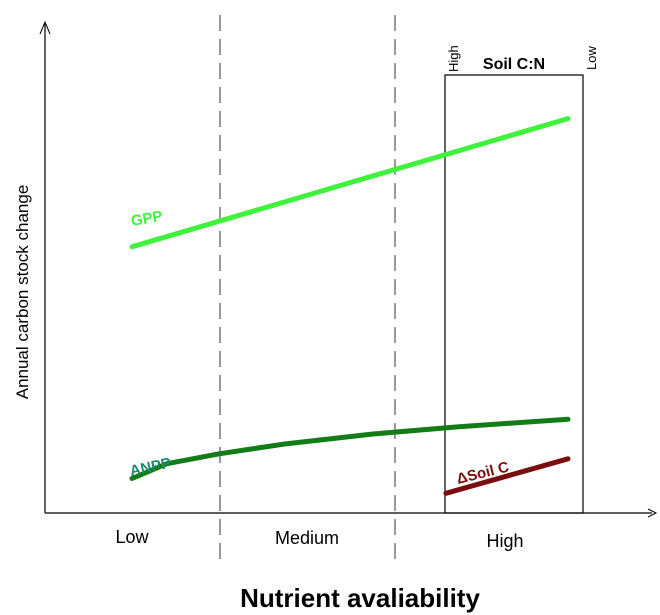 The image size is (660, 615). Describe the element at coordinates (22, 292) in the screenshot. I see `y-axis-label: Annual carbon stock change` at that location.